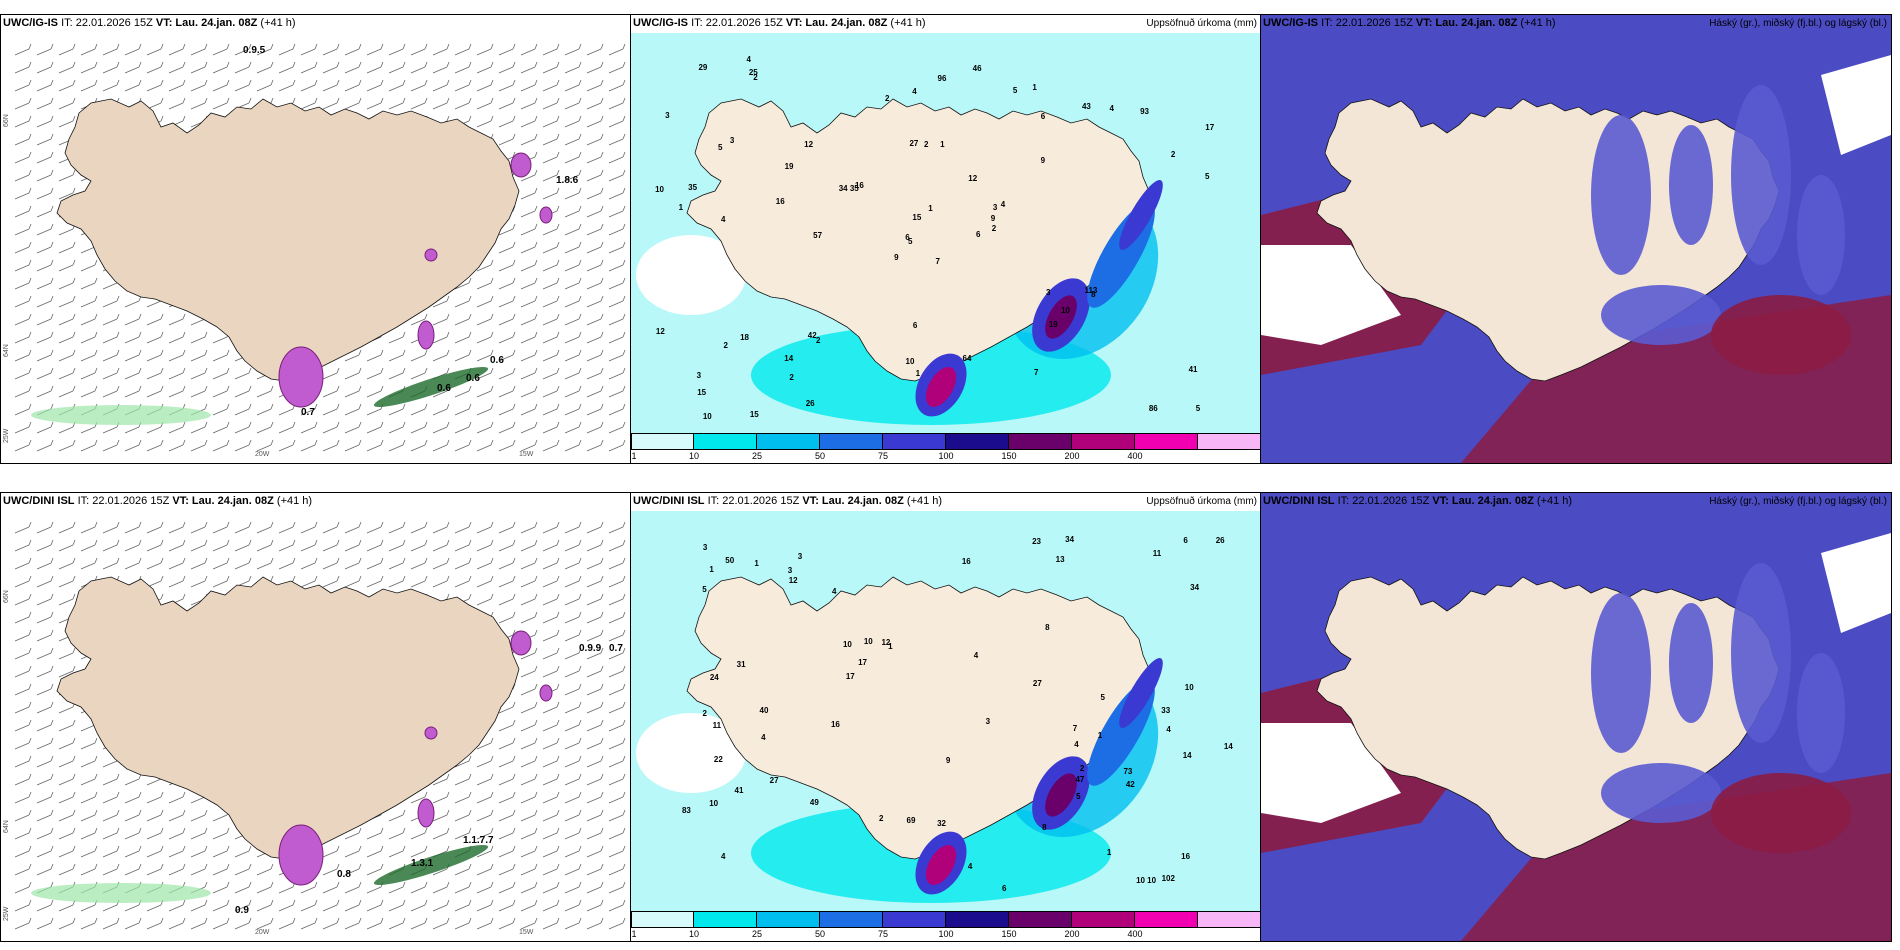 The width and height of the screenshot is (1900, 950). Describe the element at coordinates (1009, 934) in the screenshot. I see `colorbar-tick: 150` at that location.